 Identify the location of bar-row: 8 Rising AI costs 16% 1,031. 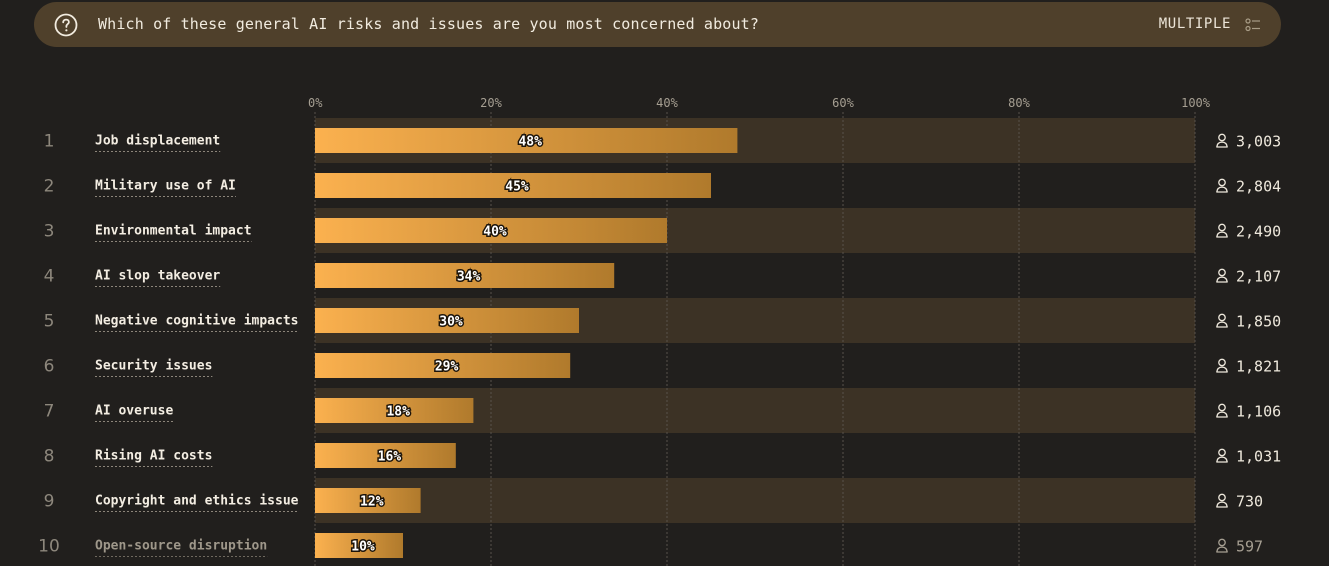
(662, 455).